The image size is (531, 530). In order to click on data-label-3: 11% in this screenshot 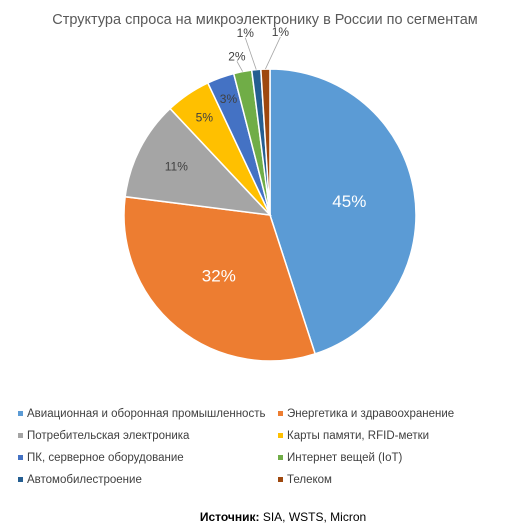, I will do `click(176, 166)`.